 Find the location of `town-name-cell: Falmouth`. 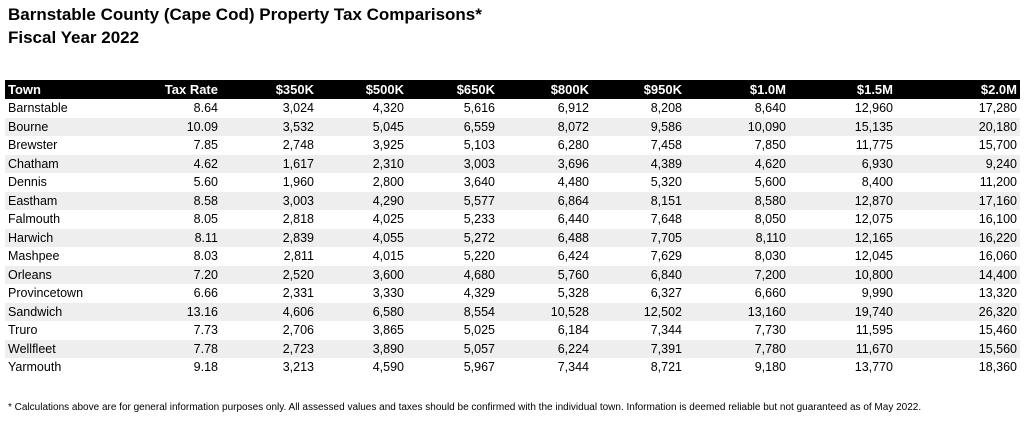

town-name-cell: Falmouth is located at coordinates (34, 219).